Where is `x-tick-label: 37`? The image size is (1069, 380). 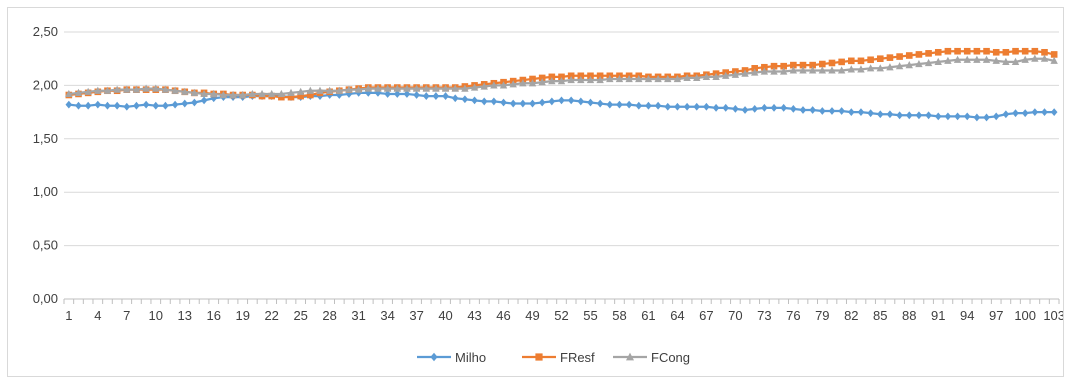
x-tick-label: 37 is located at coordinates (416, 315).